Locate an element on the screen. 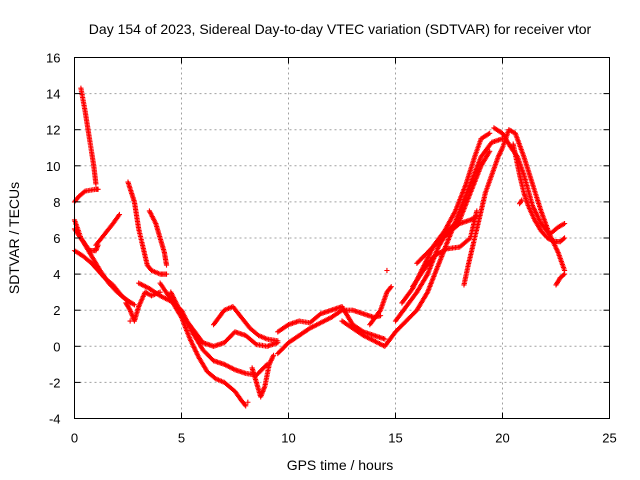  y-tick-label: 12 is located at coordinates (53, 130).